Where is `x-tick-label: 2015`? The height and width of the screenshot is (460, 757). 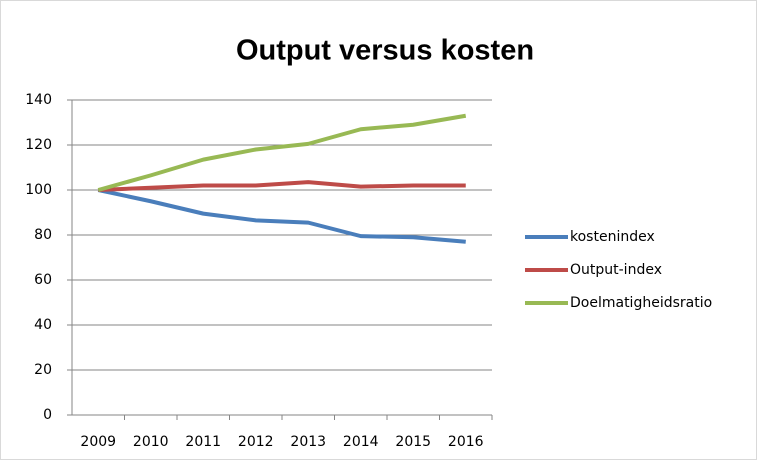 x-tick-label: 2015 is located at coordinates (413, 442).